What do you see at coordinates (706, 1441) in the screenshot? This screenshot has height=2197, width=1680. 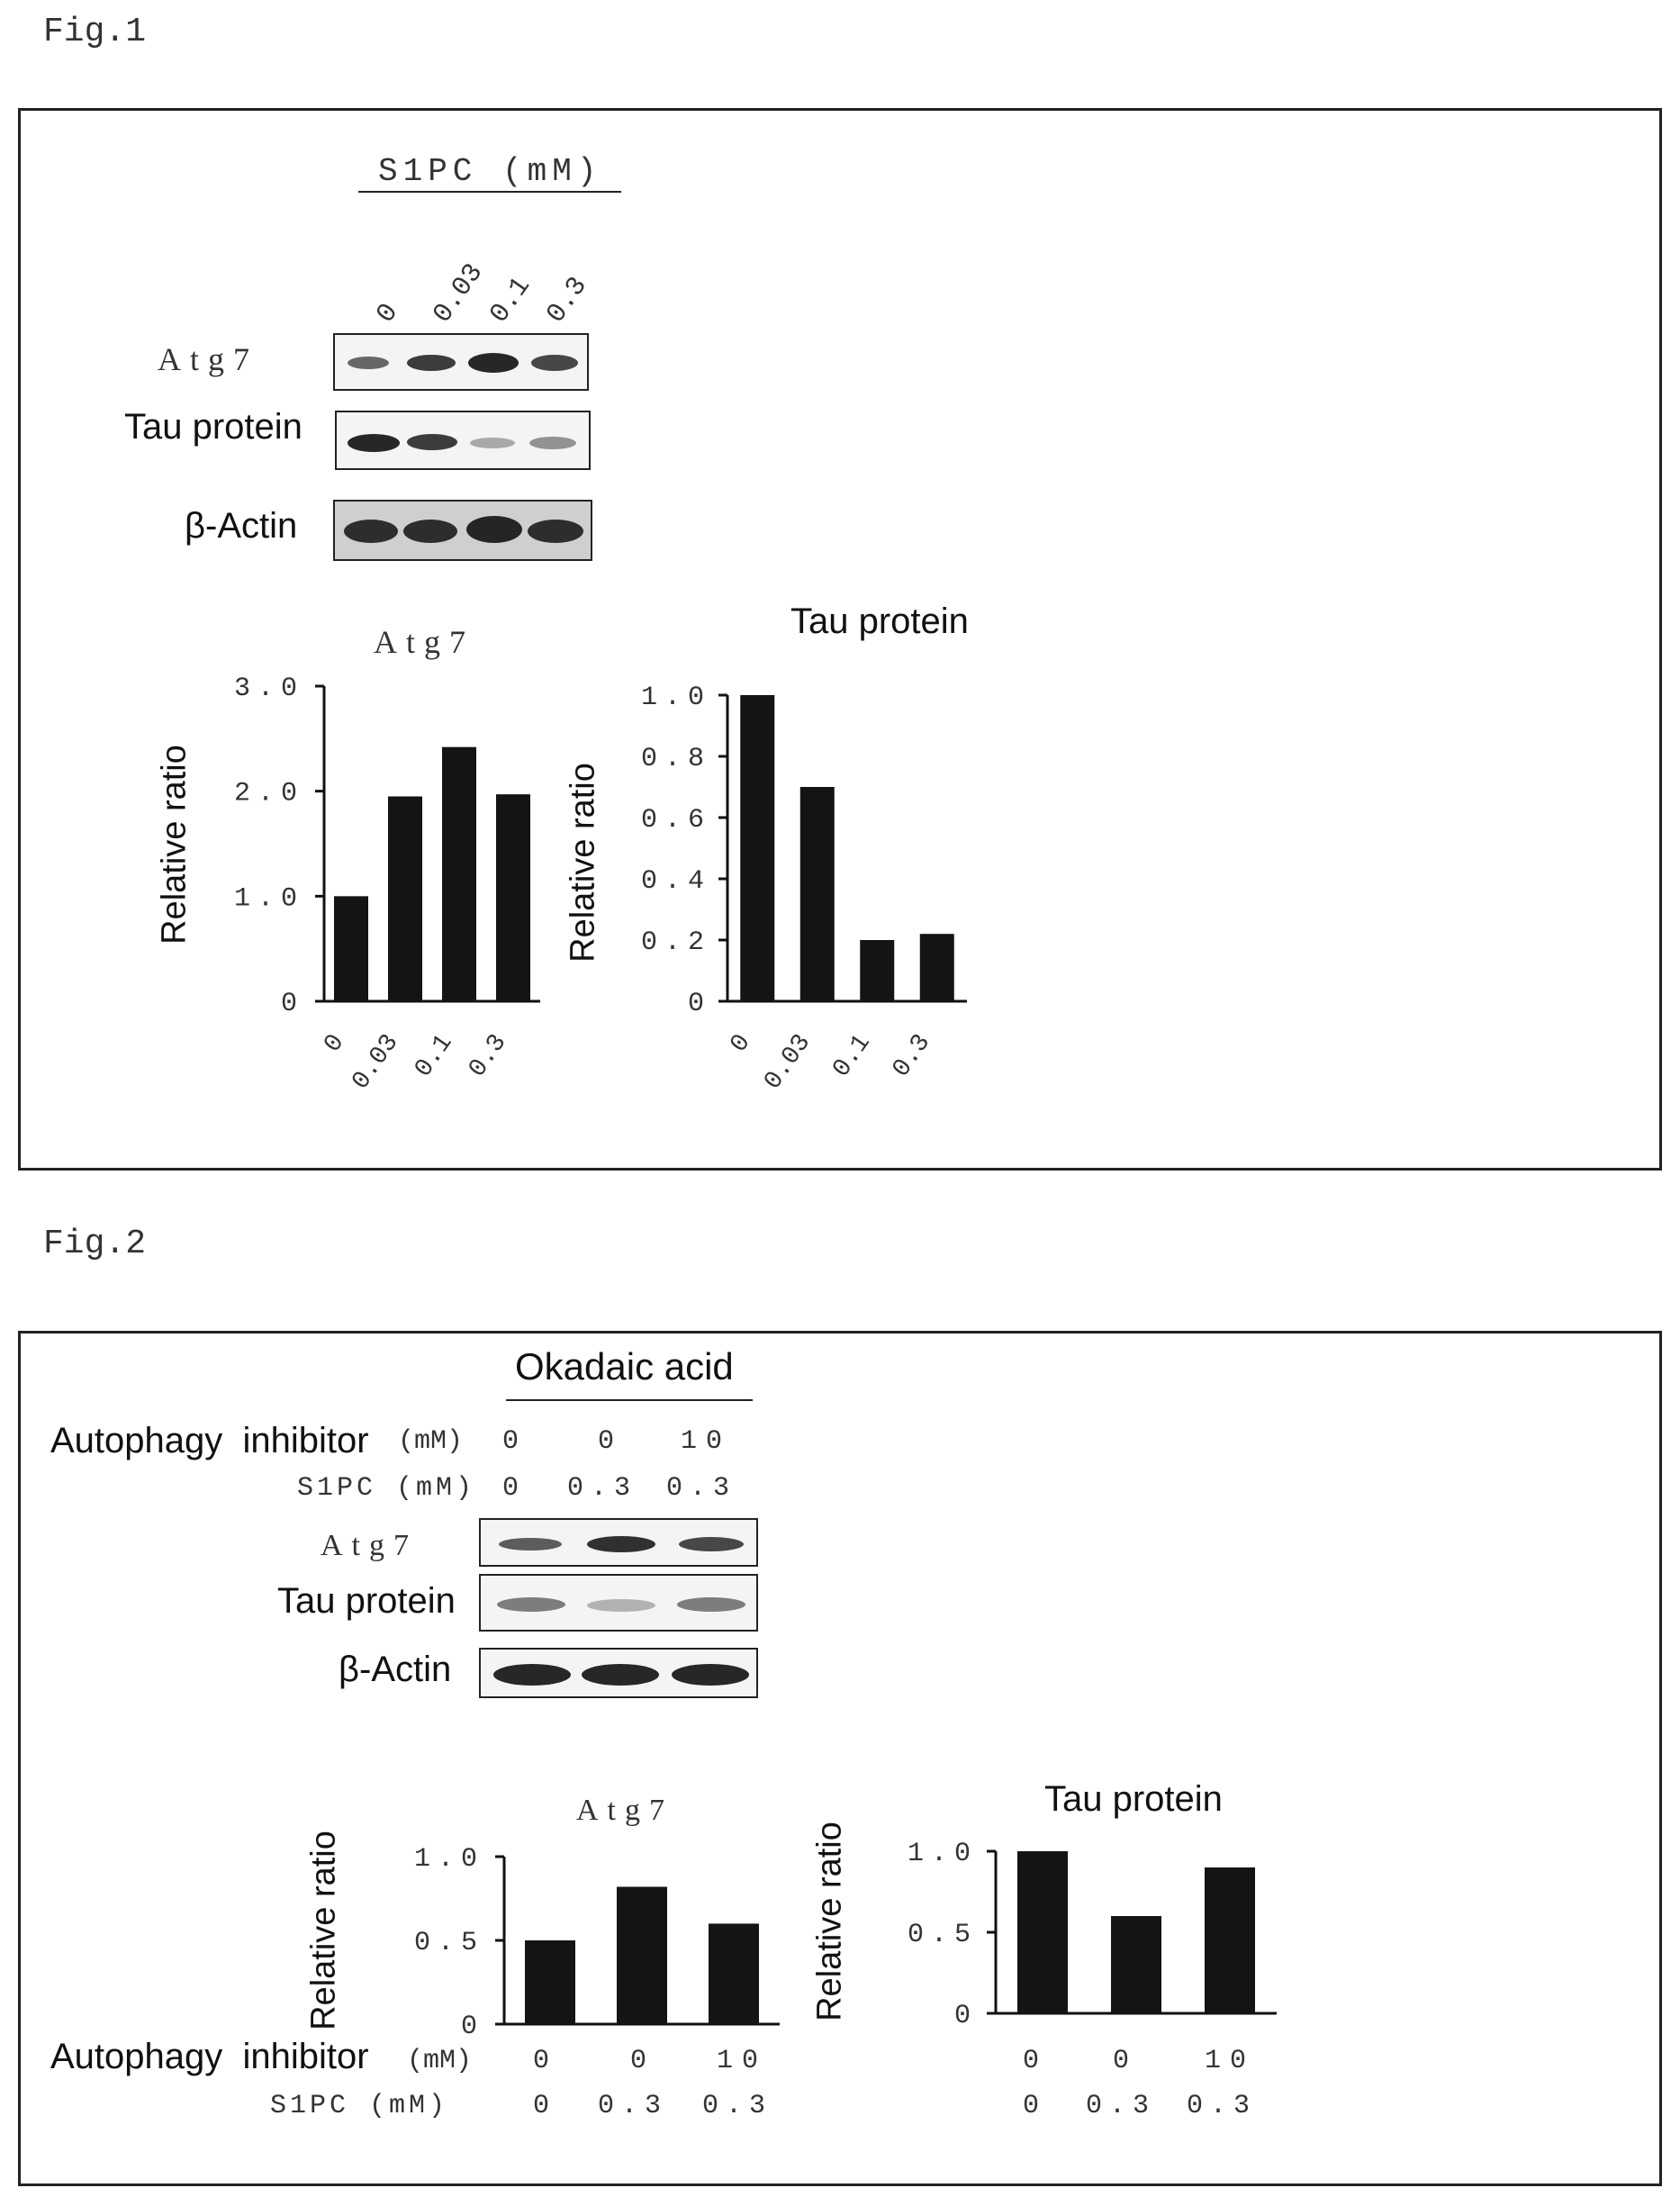 I see `inhibitor-value: 10` at bounding box center [706, 1441].